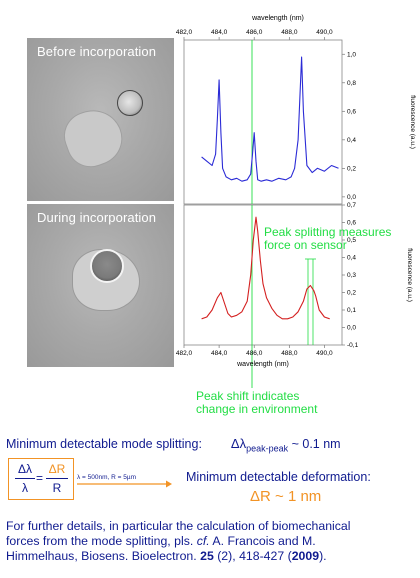 The image size is (420, 578). I want to click on reference-cf: cf., so click(203, 541).